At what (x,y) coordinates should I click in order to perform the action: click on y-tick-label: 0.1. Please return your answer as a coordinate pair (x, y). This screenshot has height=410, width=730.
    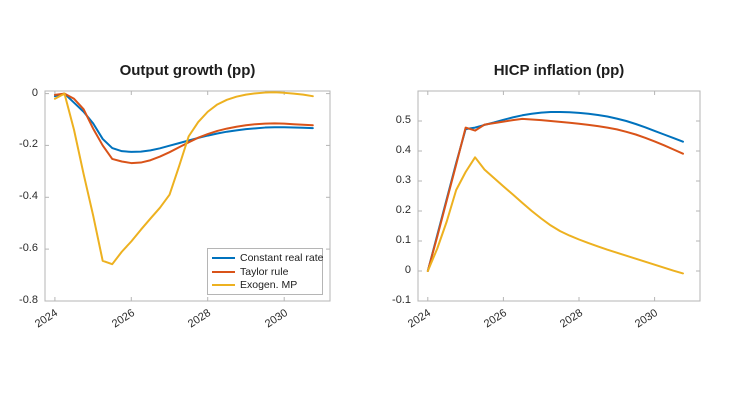
    Looking at the image, I should click on (403, 240).